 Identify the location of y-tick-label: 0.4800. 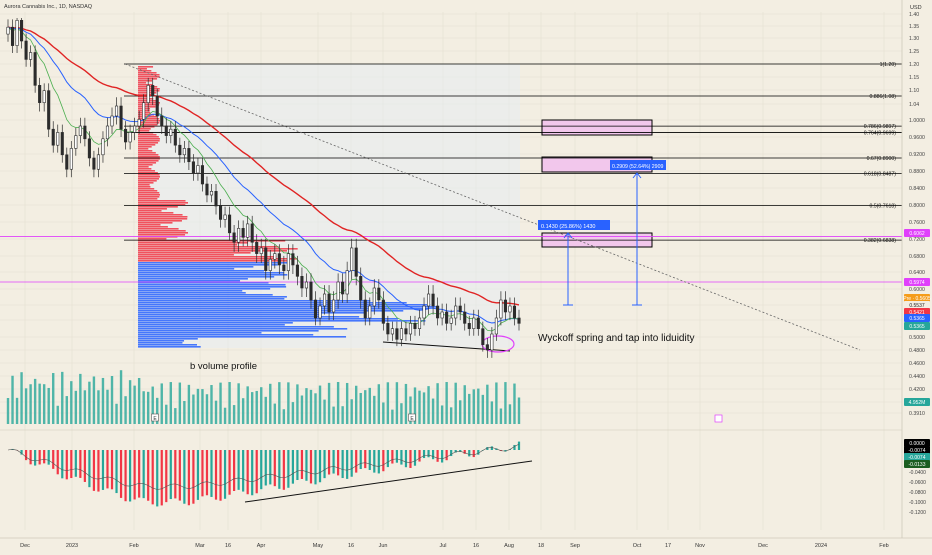
(917, 351).